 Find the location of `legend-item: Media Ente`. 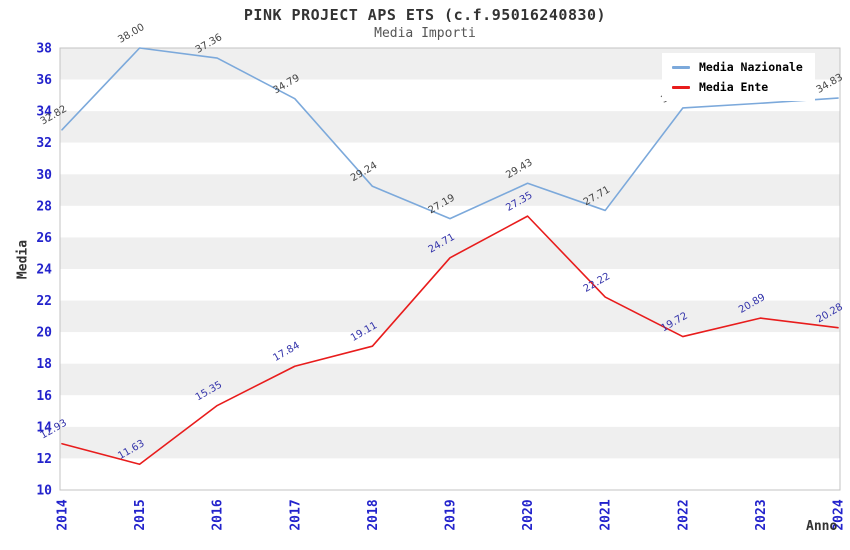

legend-item: Media Ente is located at coordinates (737, 87).